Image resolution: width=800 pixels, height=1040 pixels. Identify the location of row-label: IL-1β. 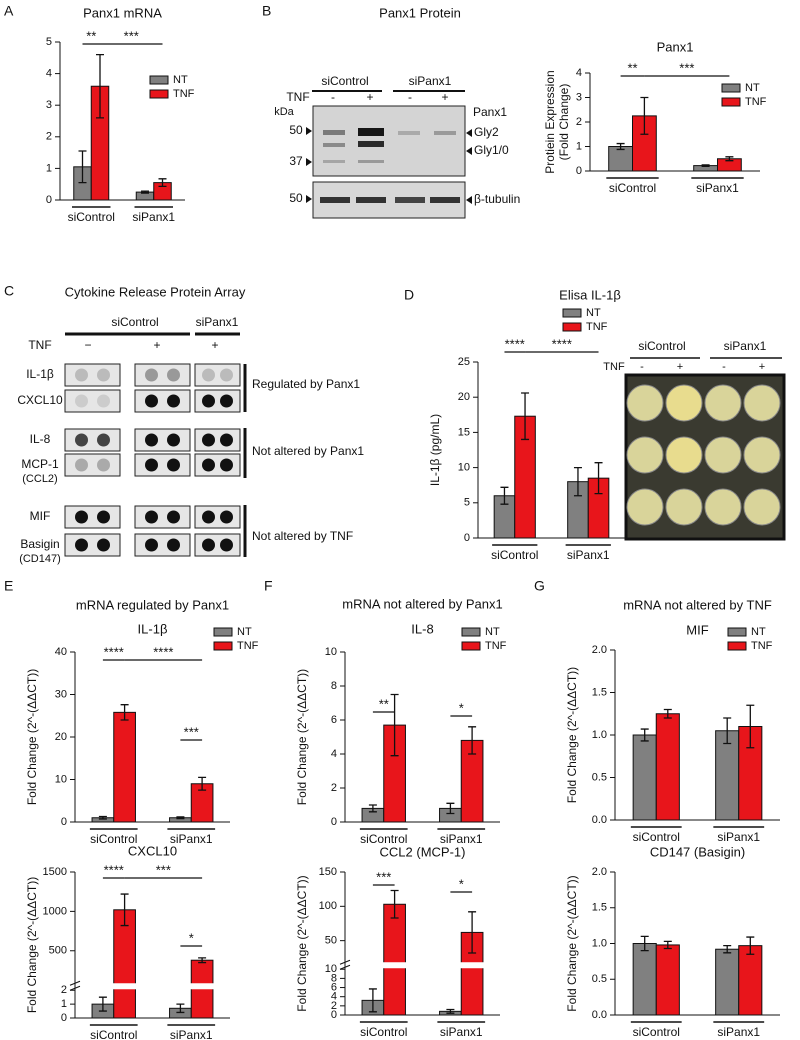
(40, 374).